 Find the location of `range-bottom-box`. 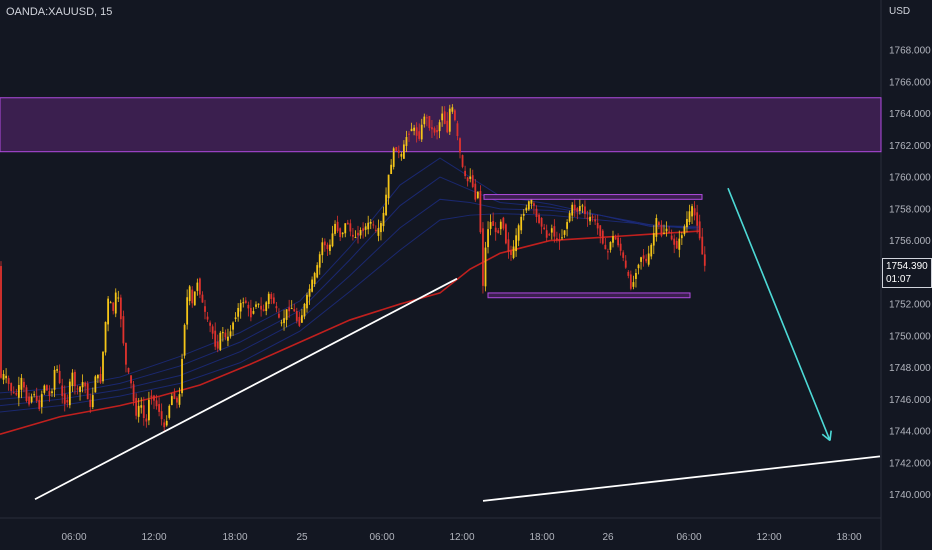

range-bottom-box is located at coordinates (589, 295).